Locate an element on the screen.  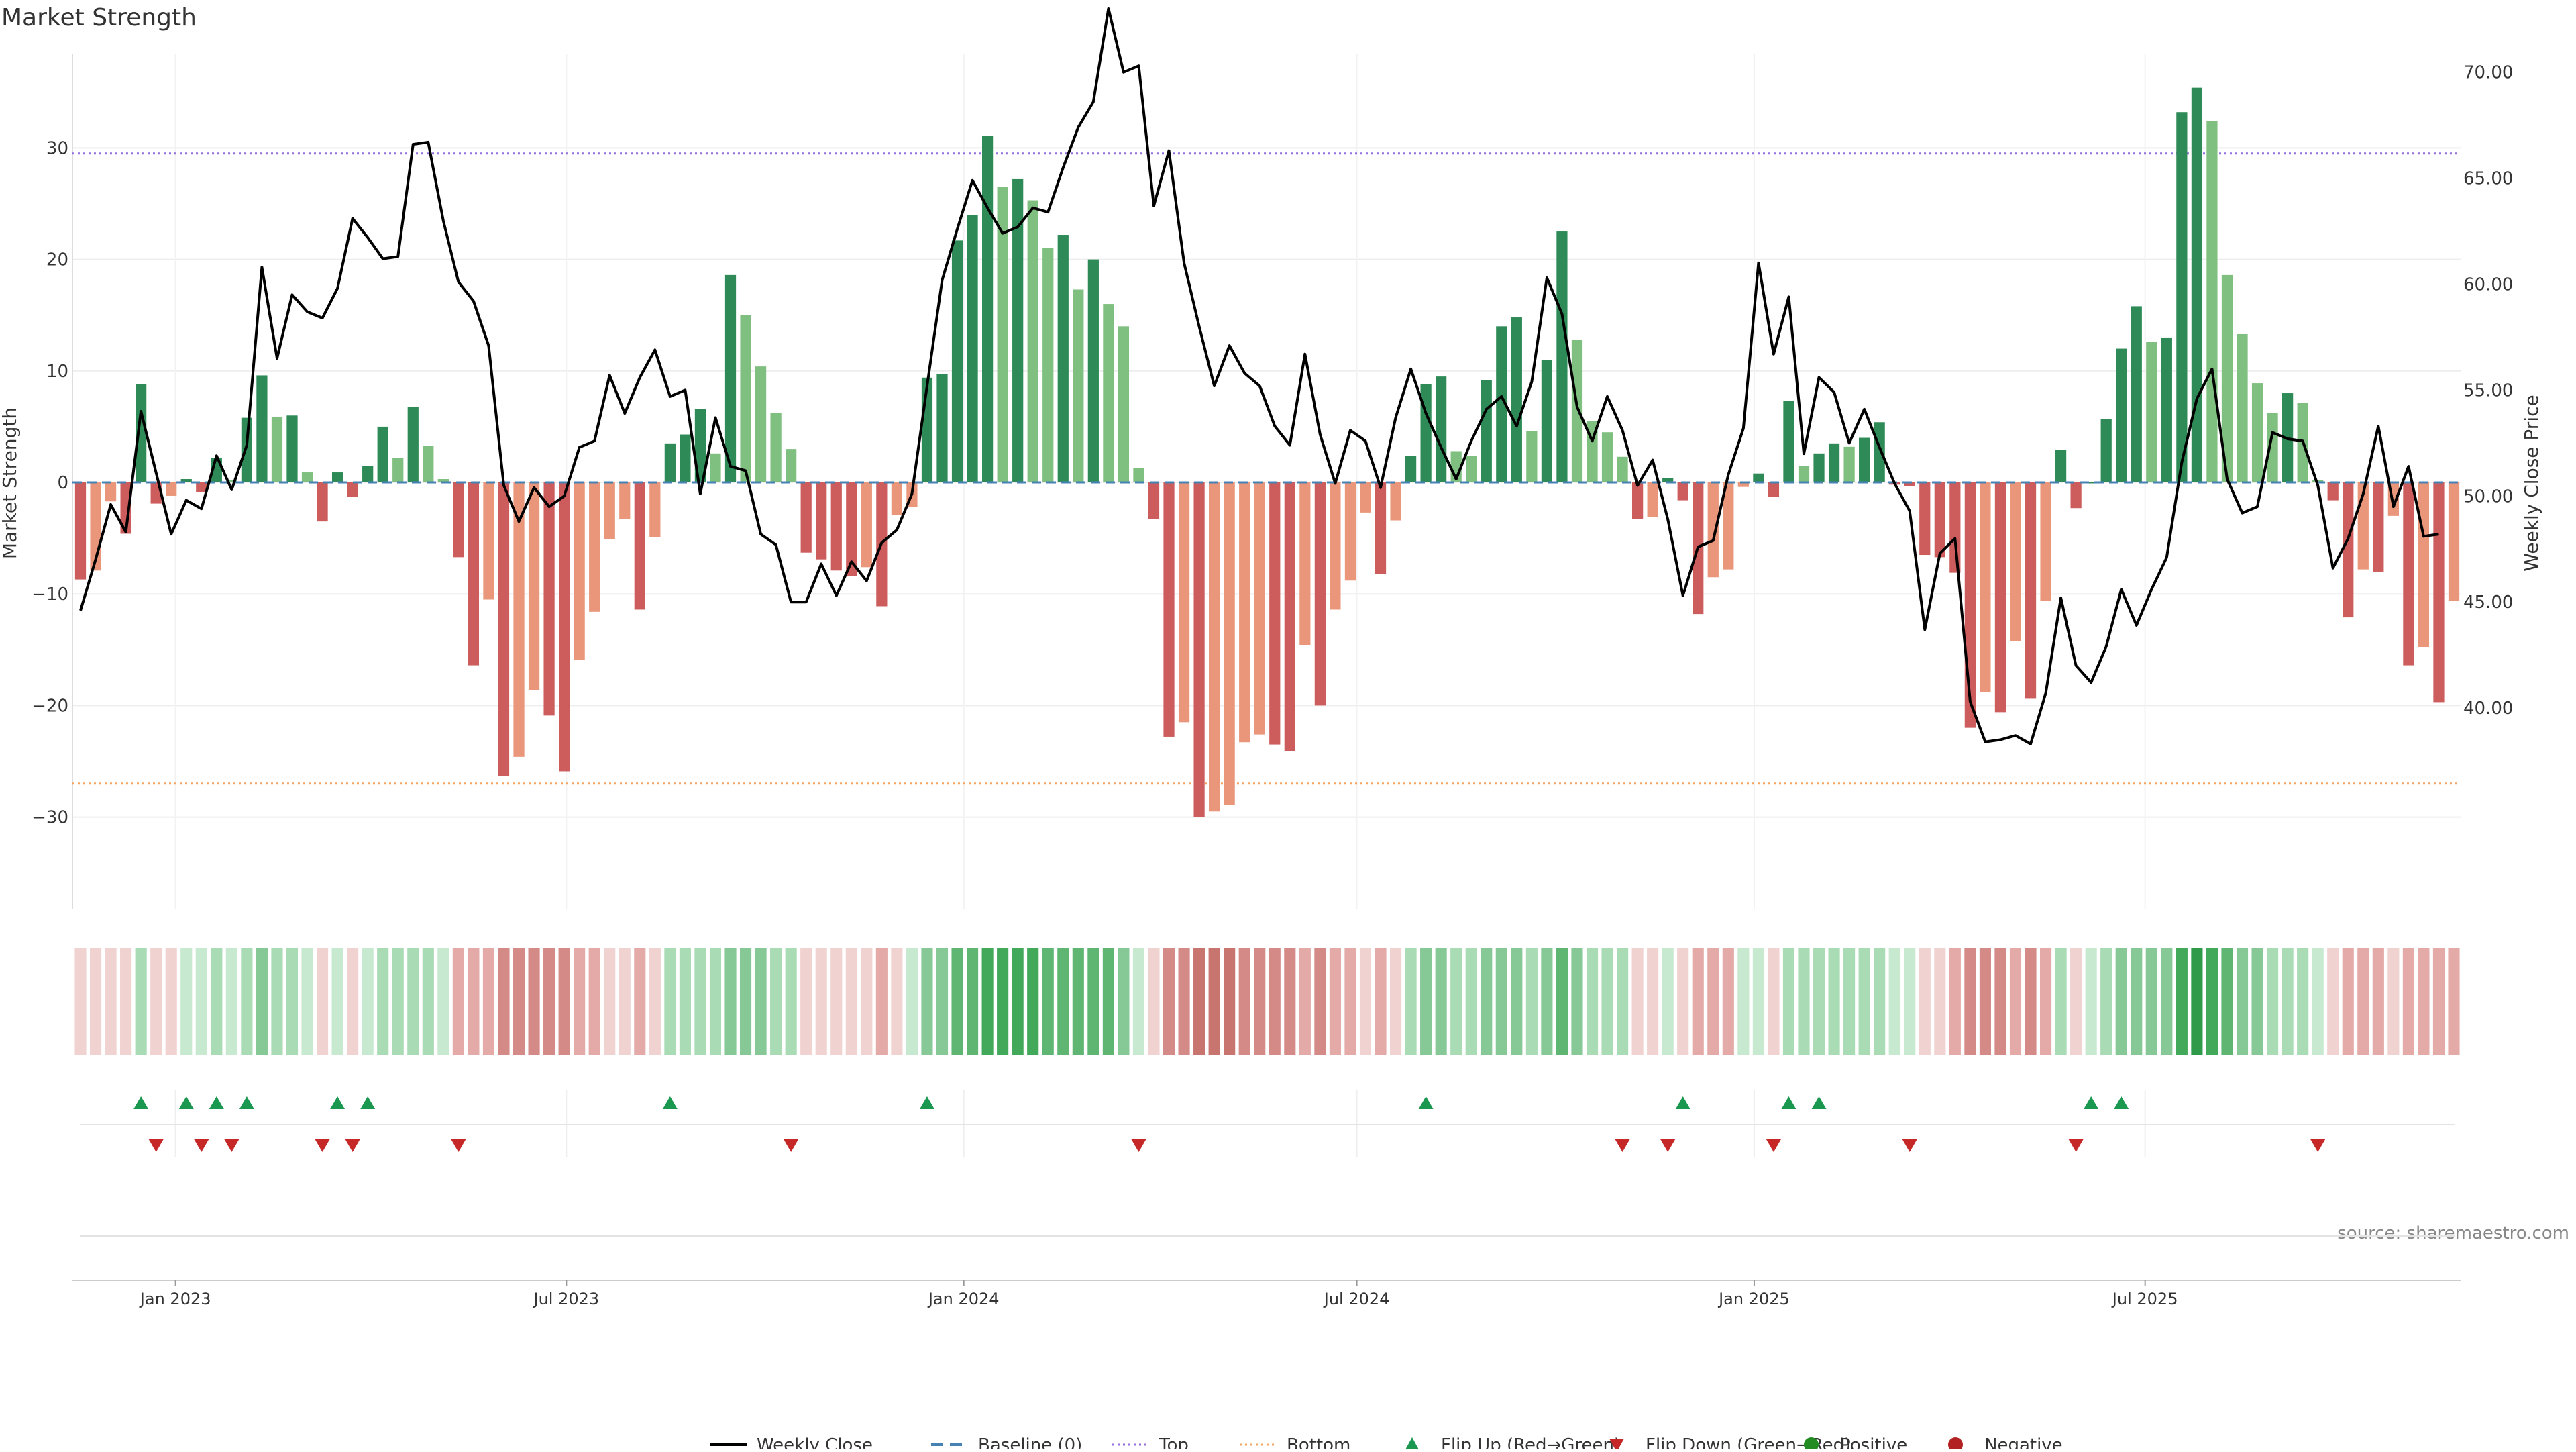
left-tick-label: 0 is located at coordinates (62, 483).